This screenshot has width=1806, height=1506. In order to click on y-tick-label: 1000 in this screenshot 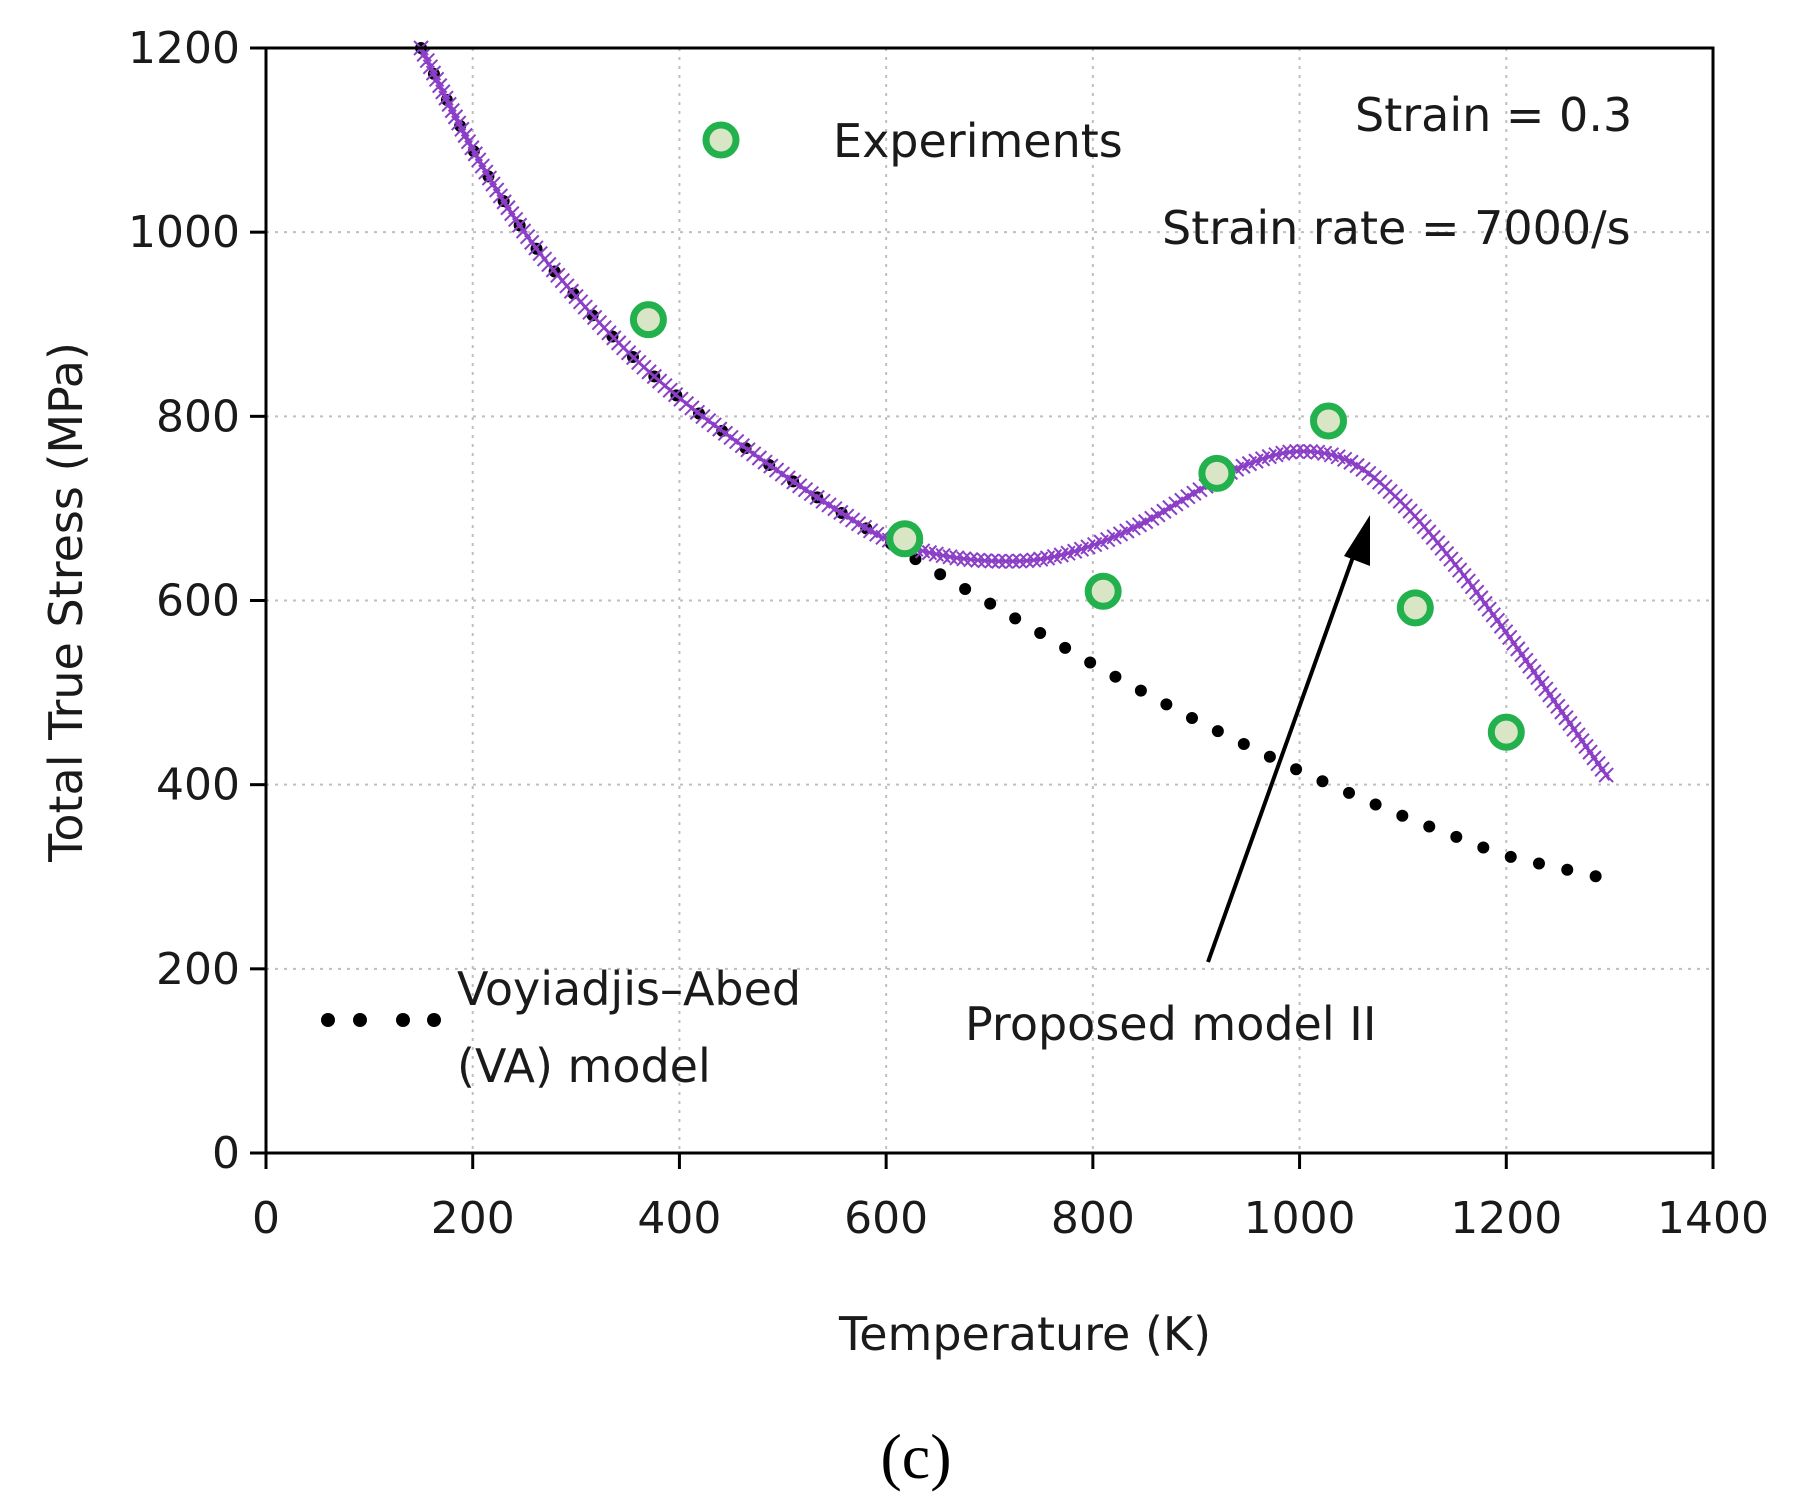, I will do `click(184, 232)`.